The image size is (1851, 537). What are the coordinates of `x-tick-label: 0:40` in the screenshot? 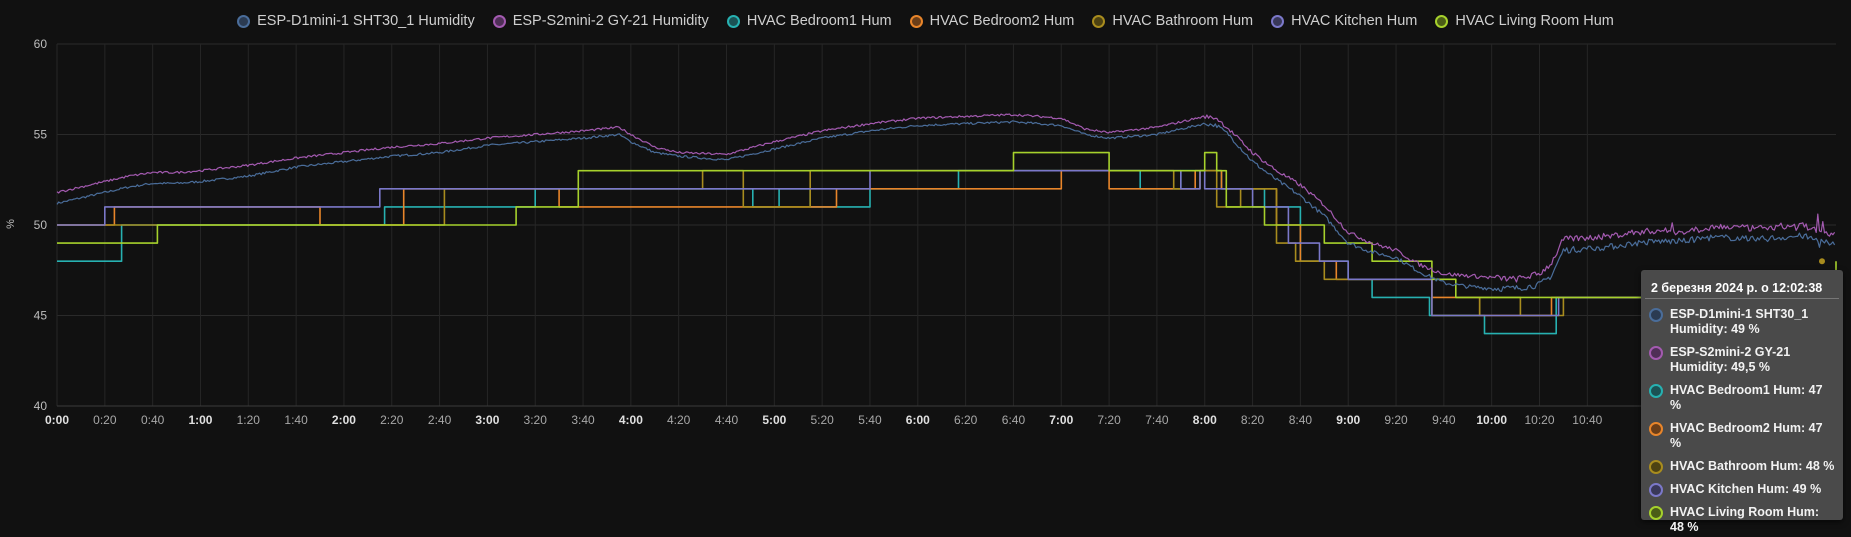 It's located at (153, 420).